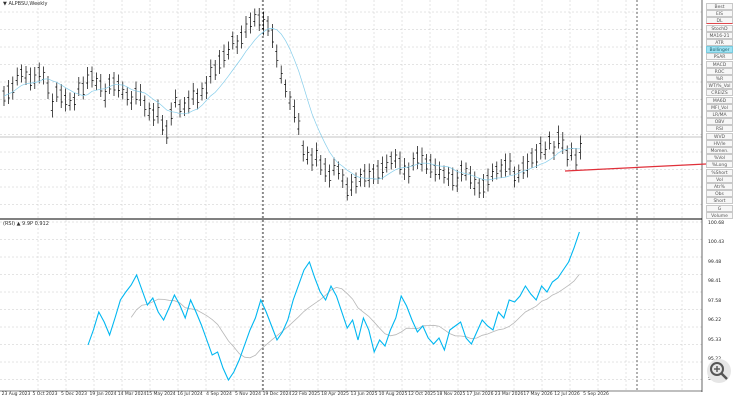  What do you see at coordinates (719, 107) in the screenshot?
I see `indicator-button-mfi-vol: MFI_Vol` at bounding box center [719, 107].